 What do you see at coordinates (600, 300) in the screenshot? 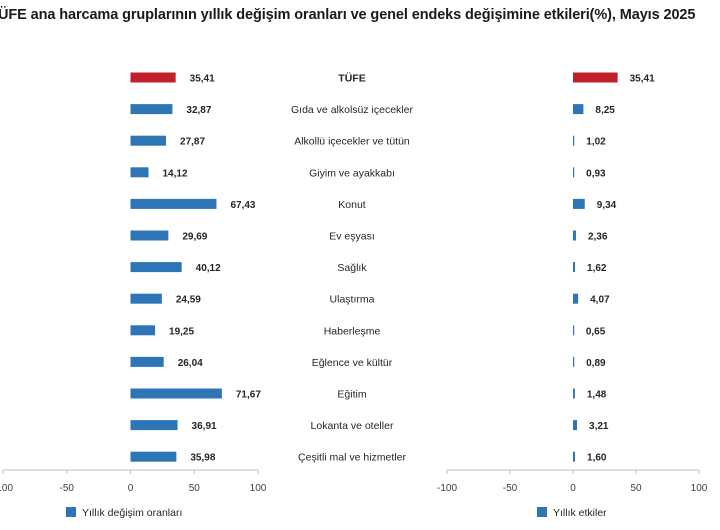
I see `right-bar-value-label: 4,07` at bounding box center [600, 300].